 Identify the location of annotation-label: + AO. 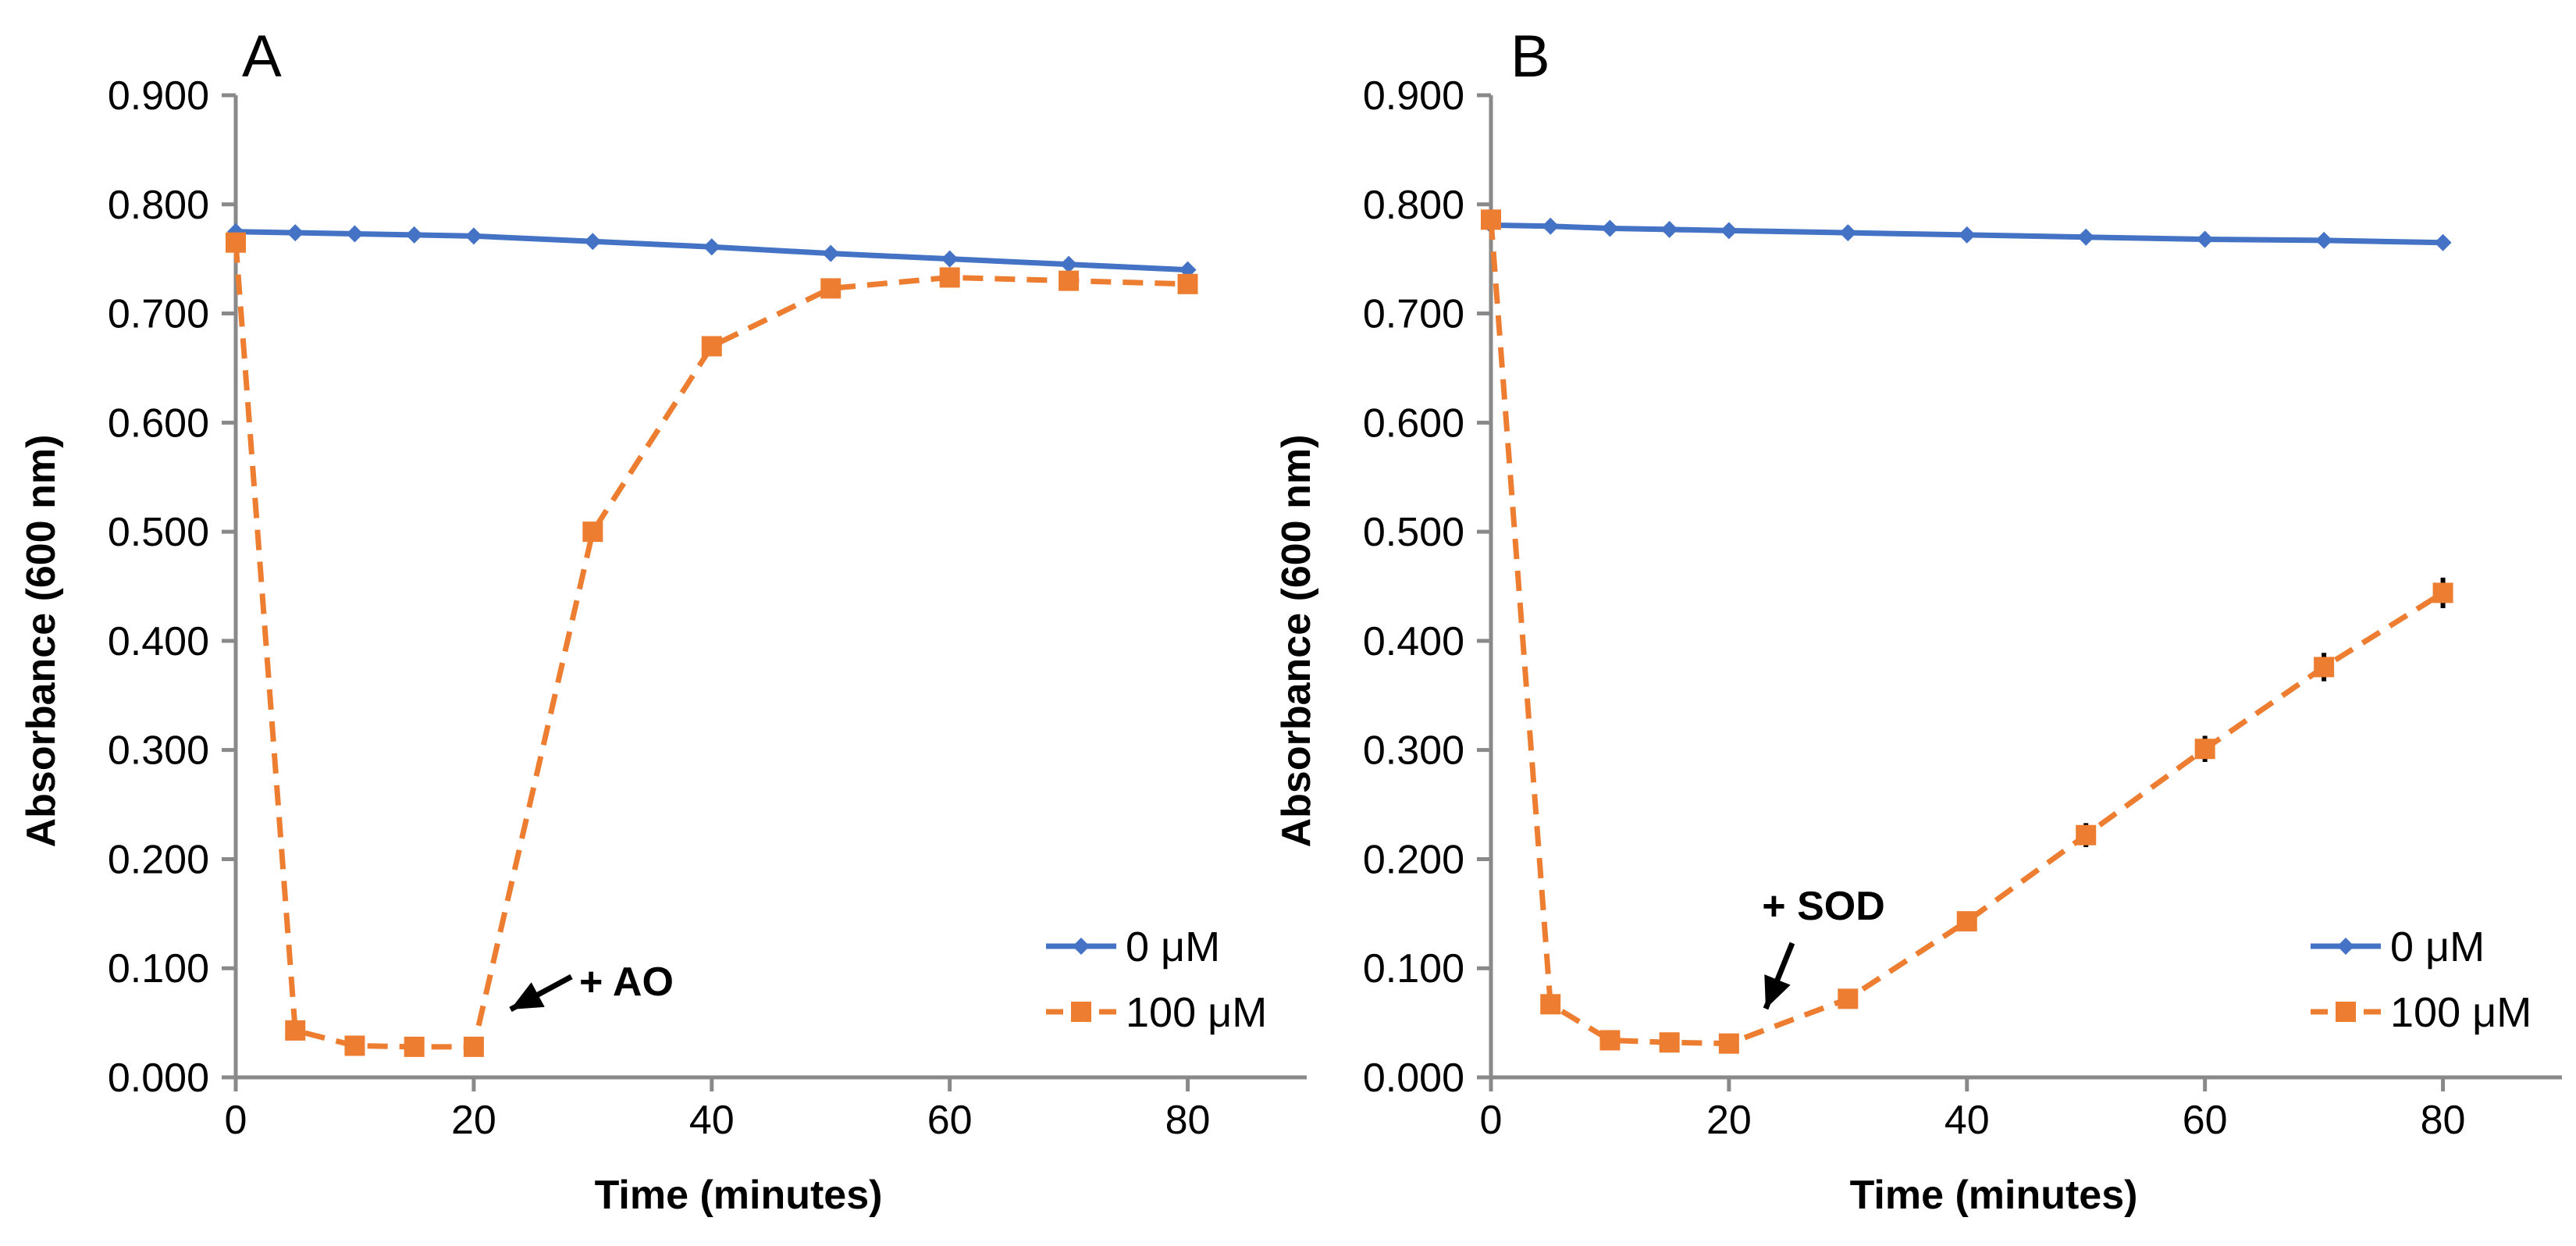
(626, 982).